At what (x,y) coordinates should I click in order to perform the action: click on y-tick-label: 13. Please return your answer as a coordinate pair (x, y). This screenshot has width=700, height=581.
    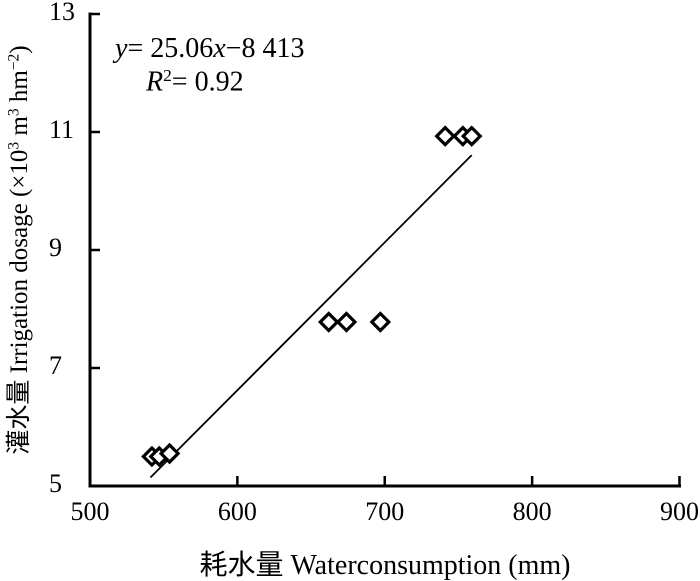
    Looking at the image, I should click on (62, 13).